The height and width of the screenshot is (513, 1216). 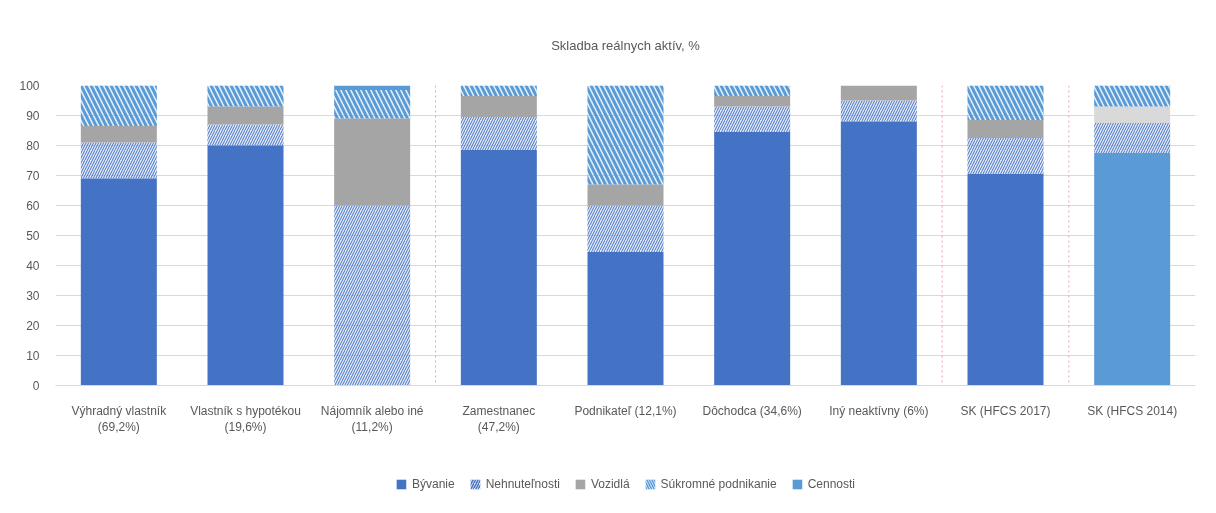 What do you see at coordinates (33, 326) in the screenshot?
I see `y-tick-label: 20` at bounding box center [33, 326].